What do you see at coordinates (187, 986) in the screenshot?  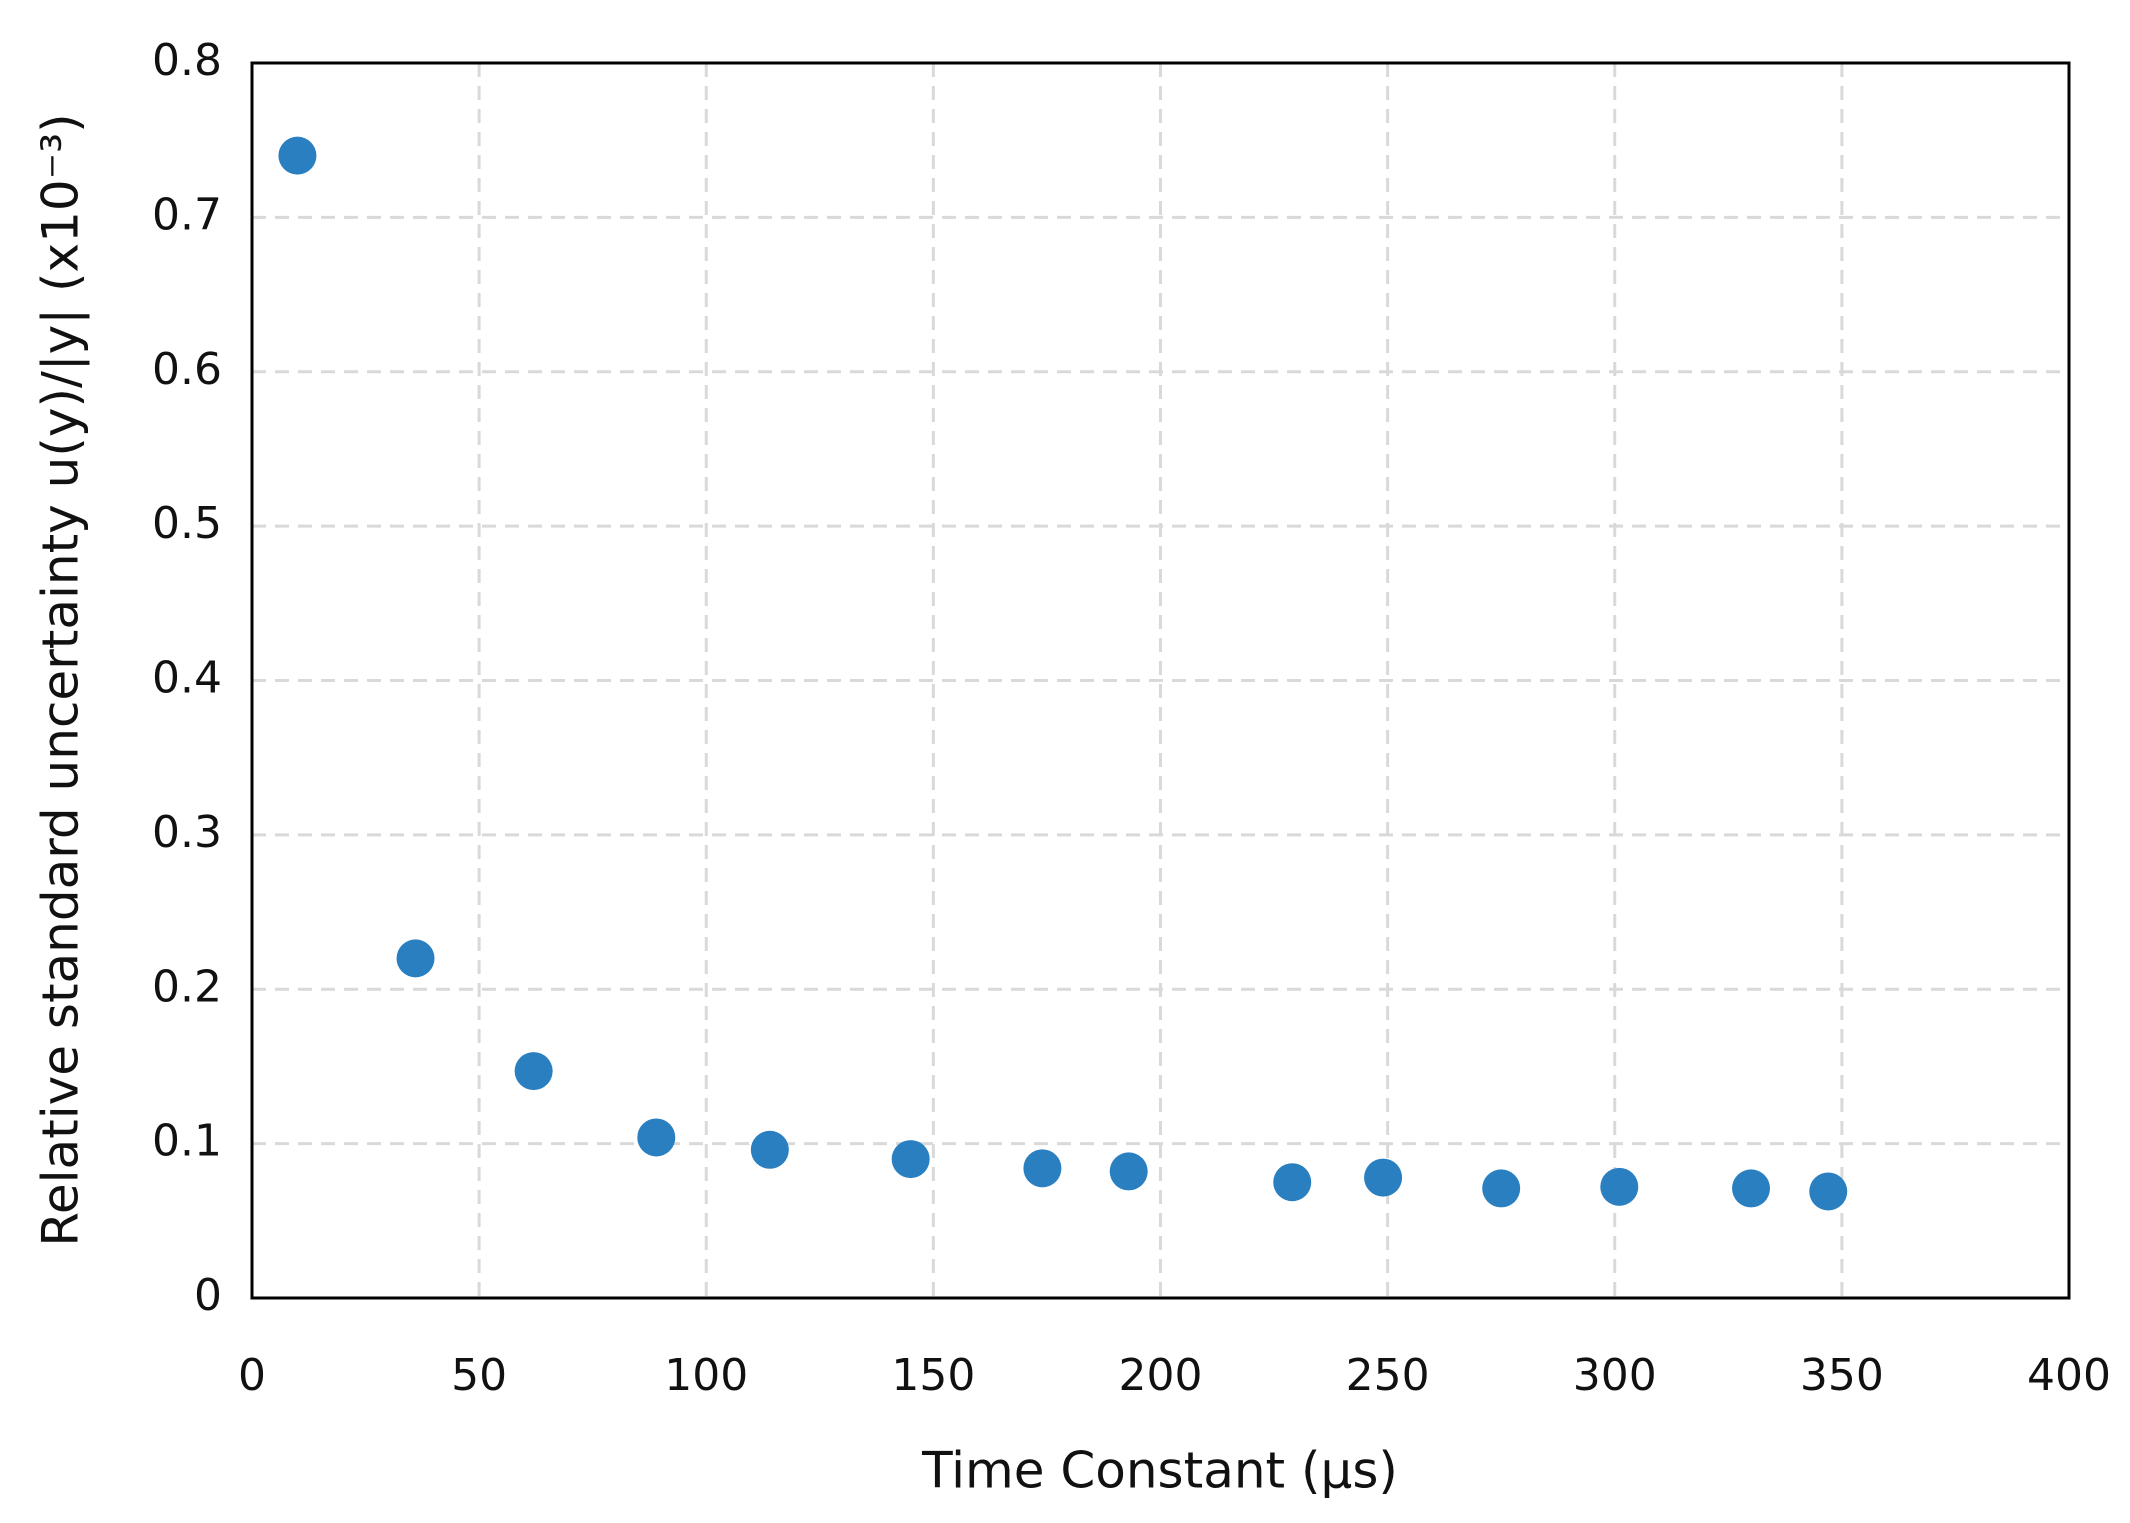 I see `y-tick-label: 0.2` at bounding box center [187, 986].